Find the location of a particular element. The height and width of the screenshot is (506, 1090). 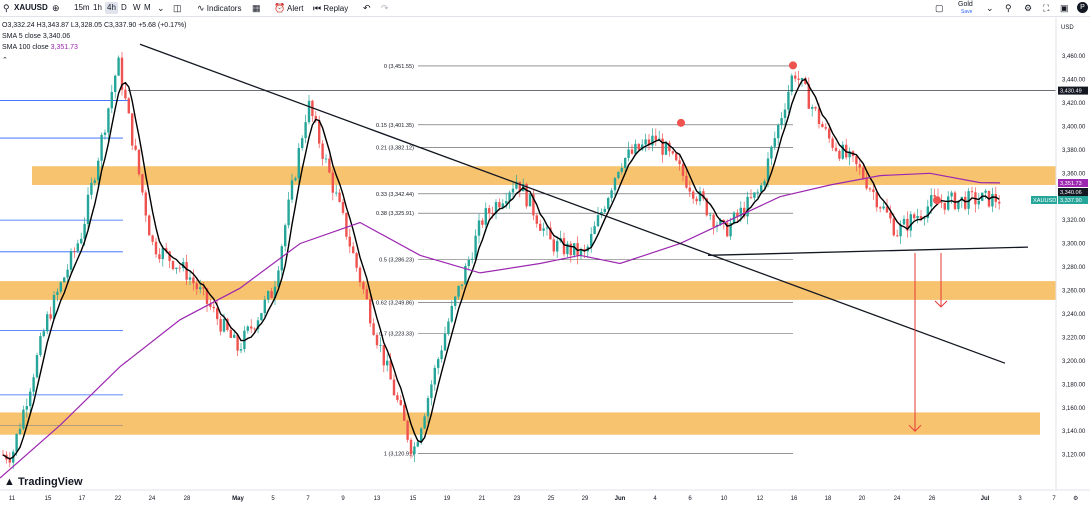

save-link: Save is located at coordinates (967, 12).